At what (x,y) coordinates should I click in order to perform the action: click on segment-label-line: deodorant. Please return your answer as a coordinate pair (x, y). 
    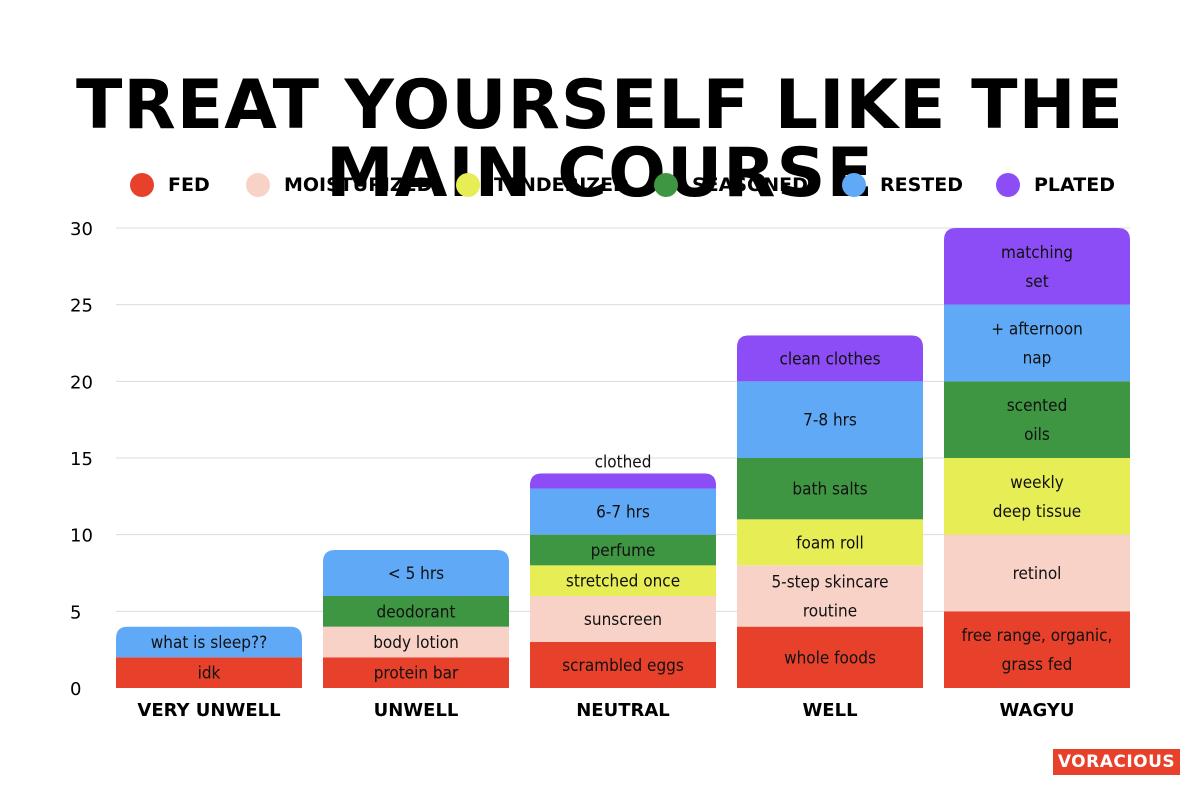
    Looking at the image, I should click on (416, 612).